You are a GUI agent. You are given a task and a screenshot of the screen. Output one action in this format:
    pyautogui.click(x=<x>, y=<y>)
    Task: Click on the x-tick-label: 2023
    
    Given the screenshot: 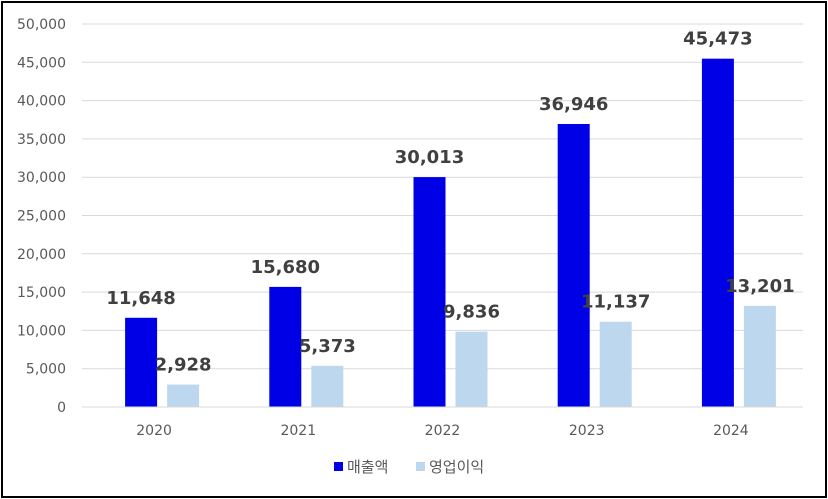 What is the action you would take?
    pyautogui.click(x=587, y=431)
    